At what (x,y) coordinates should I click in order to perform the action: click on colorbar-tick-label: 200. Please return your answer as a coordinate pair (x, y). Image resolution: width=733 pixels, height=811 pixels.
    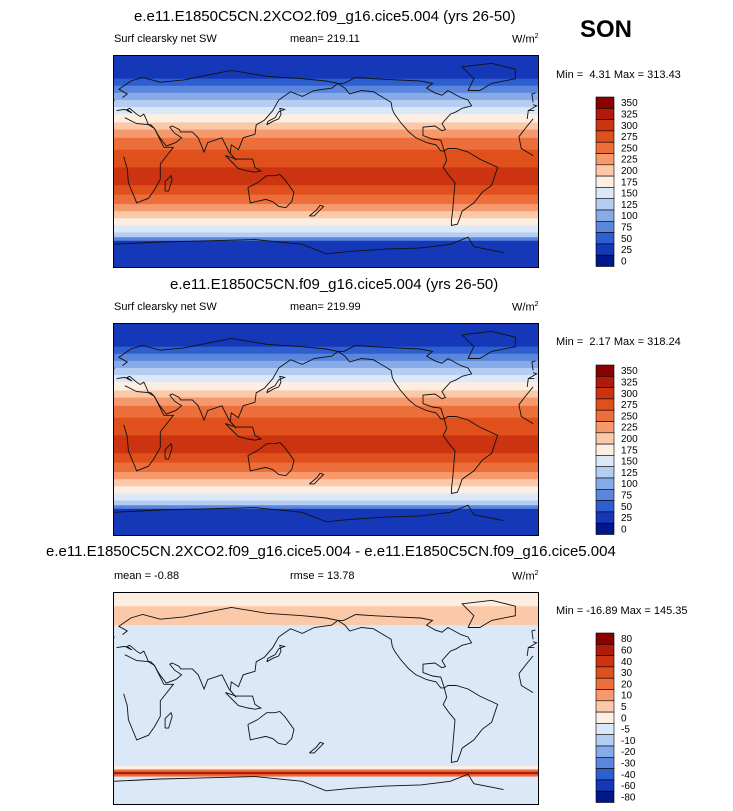
    Looking at the image, I should click on (629, 439).